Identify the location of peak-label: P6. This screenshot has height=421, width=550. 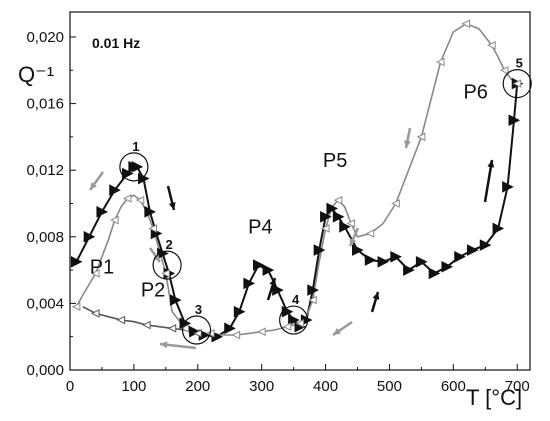
(475, 93).